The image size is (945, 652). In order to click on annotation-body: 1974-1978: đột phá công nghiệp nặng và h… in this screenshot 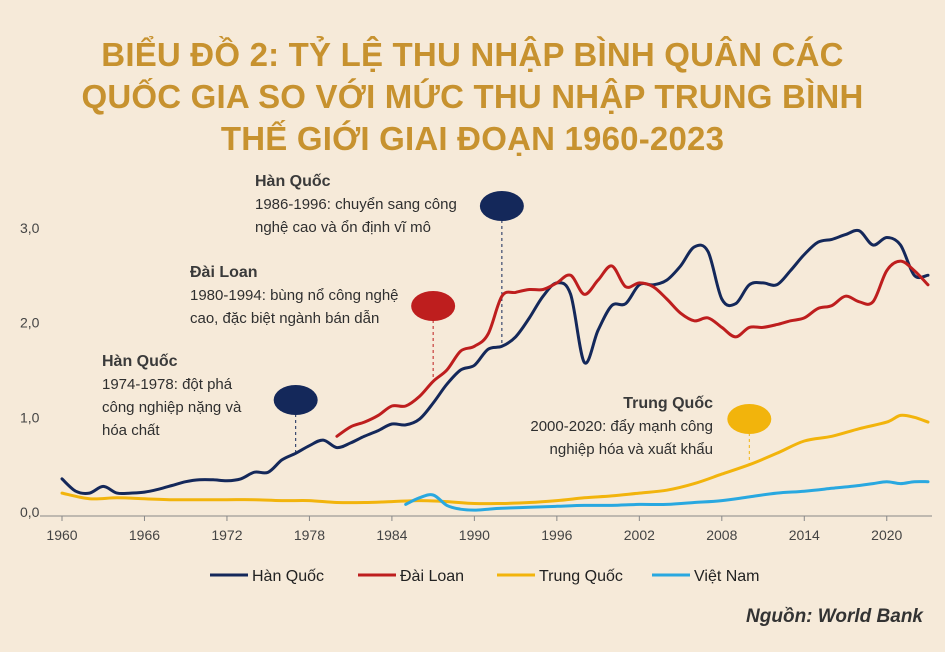, I will do `click(172, 407)`.